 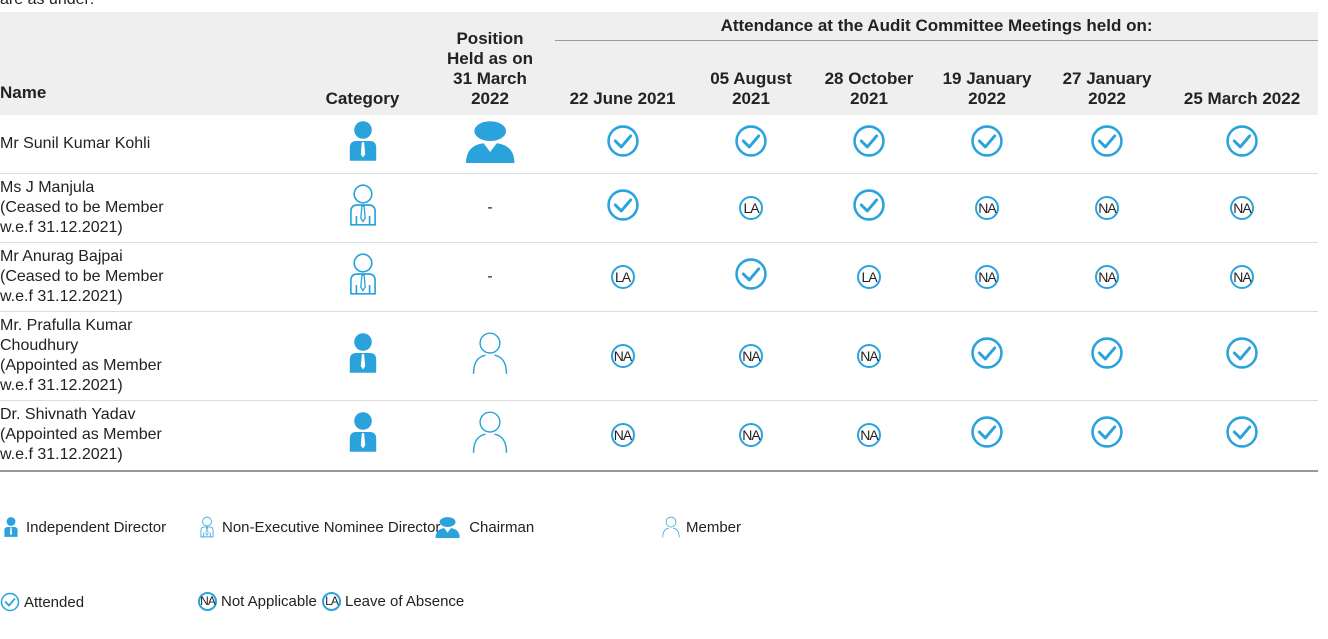 I want to click on legend-item: NA Not Applicable, so click(x=257, y=601).